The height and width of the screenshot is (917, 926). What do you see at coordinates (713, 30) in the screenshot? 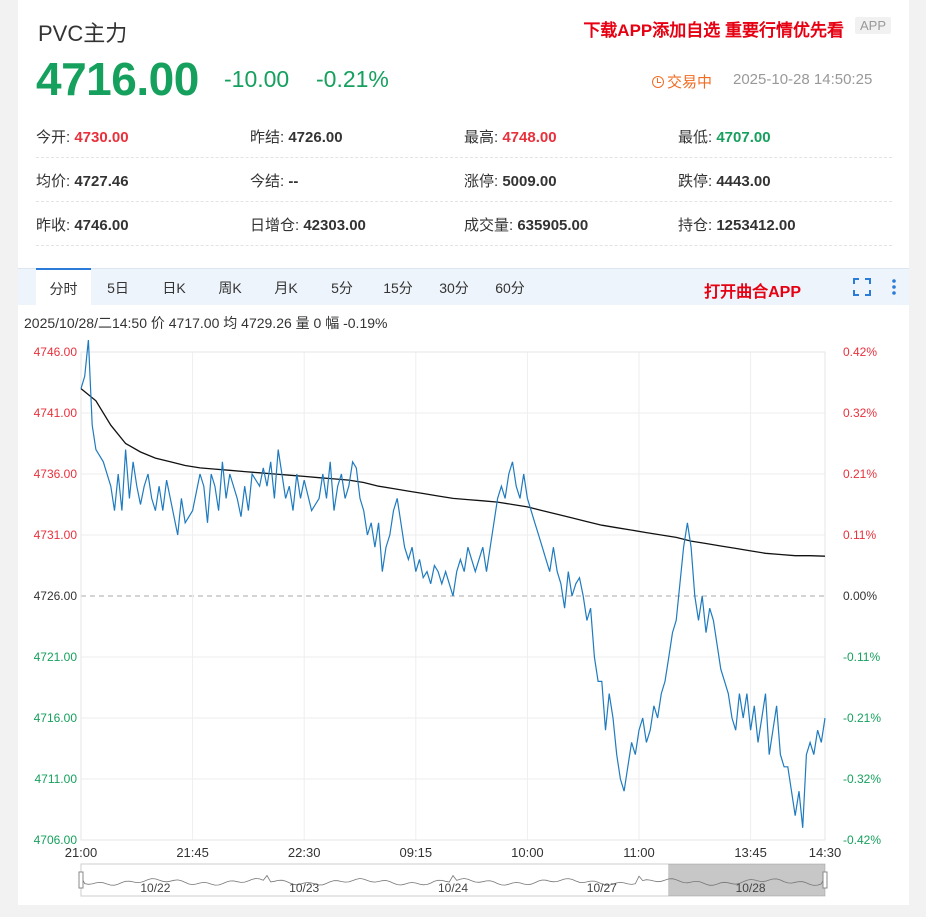
I see `download-app-promo-link: 下载APP添加自选 重要行情优先看` at bounding box center [713, 30].